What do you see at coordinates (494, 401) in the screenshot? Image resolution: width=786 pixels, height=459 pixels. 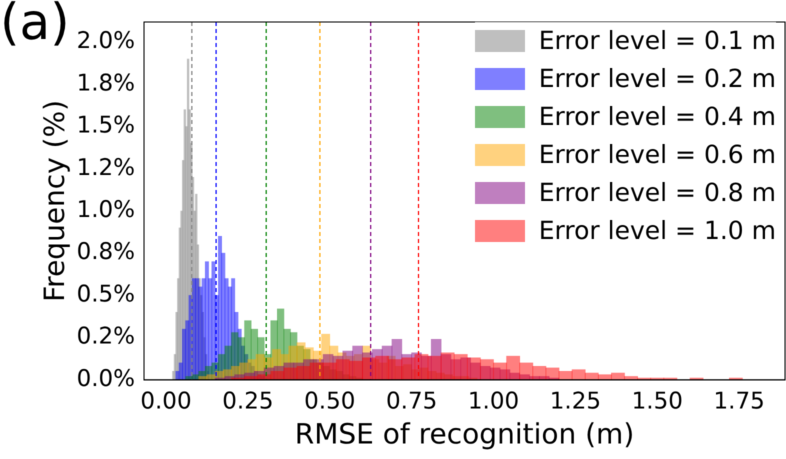 I see `x-tick-label: 1.00` at bounding box center [494, 401].